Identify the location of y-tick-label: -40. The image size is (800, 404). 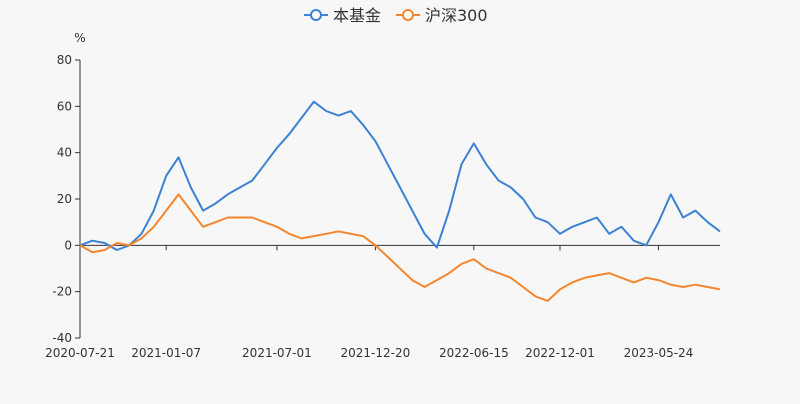
(62, 338).